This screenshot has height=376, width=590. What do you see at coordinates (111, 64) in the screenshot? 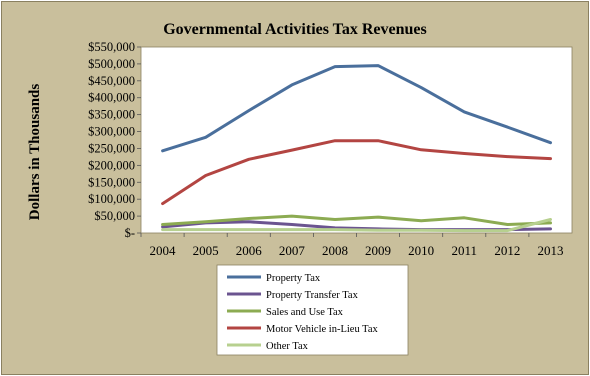
I see `y-tick-label: $500,000` at bounding box center [111, 64].